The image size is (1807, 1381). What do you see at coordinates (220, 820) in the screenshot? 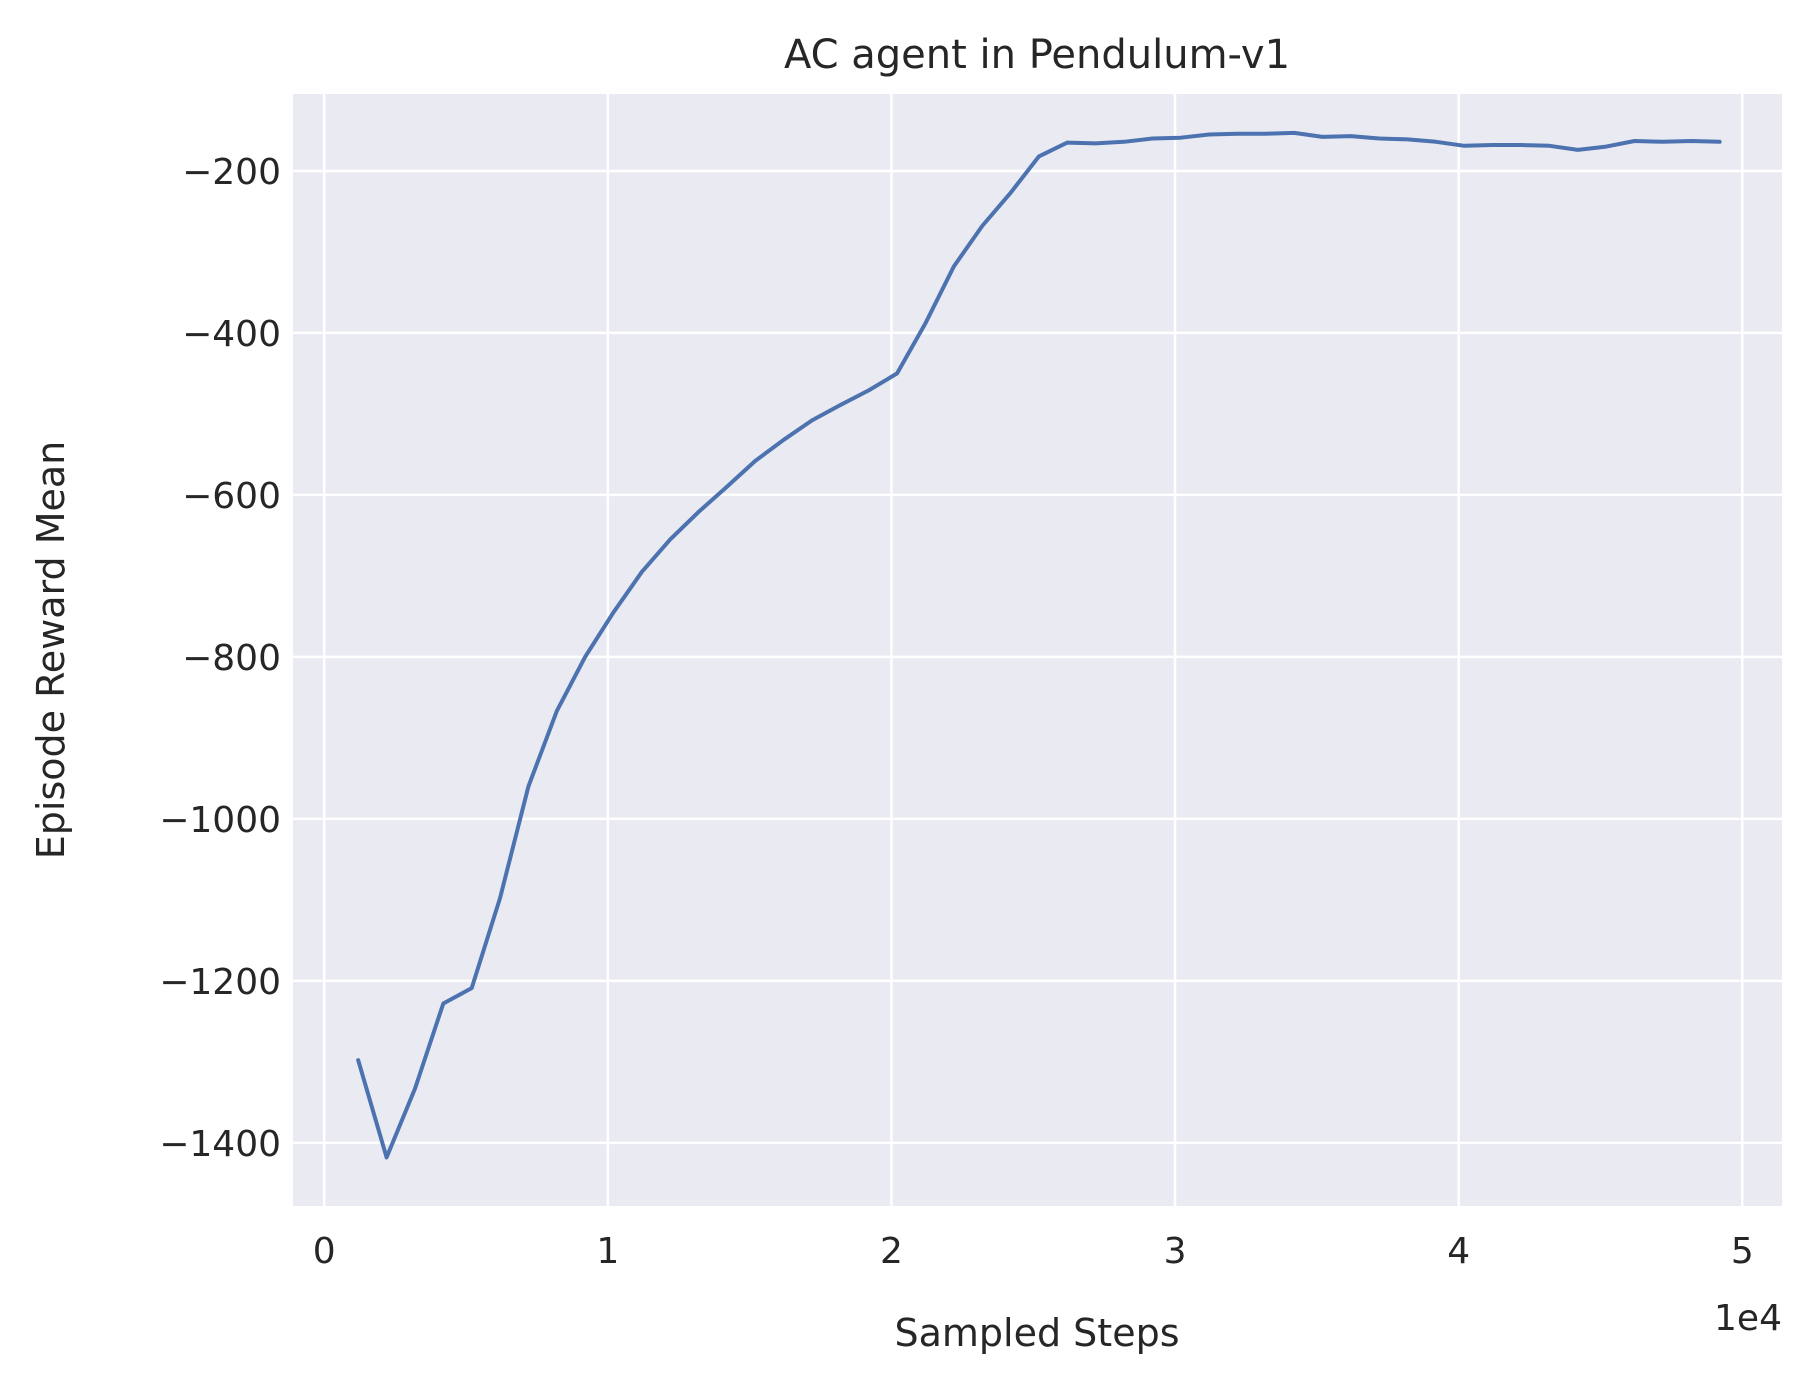
I see `y-tick-label: −1000` at bounding box center [220, 820].